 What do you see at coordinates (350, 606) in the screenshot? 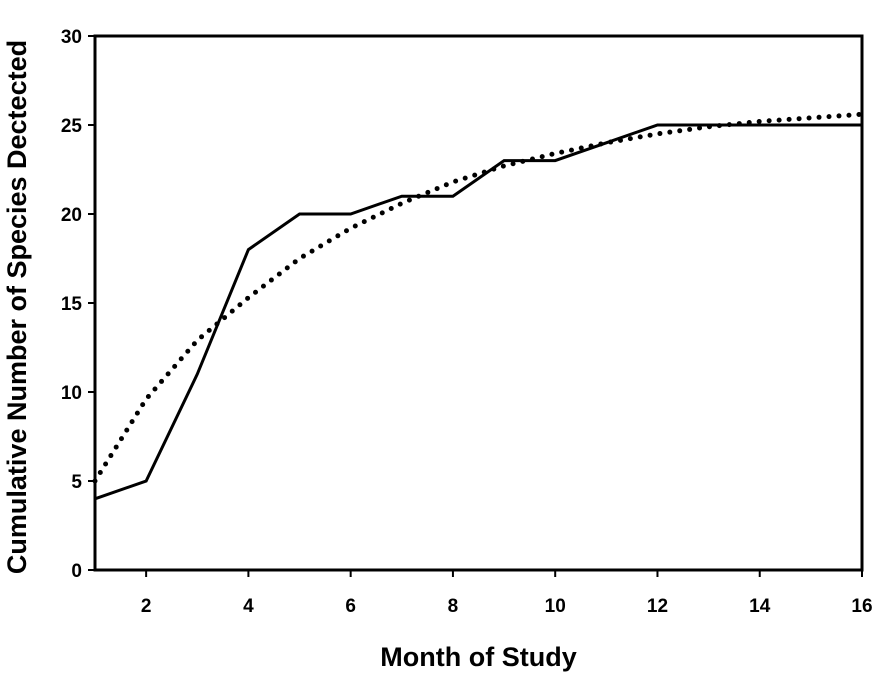
I see `x-tick-label: 6` at bounding box center [350, 606].